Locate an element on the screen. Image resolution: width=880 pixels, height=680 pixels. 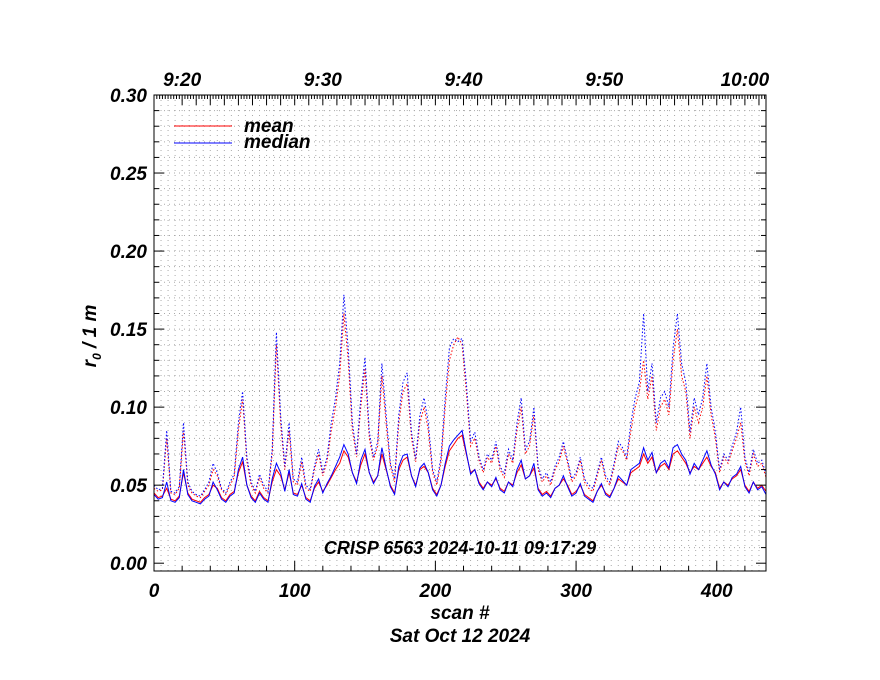
top-tick-label: 10:00 is located at coordinates (745, 80).